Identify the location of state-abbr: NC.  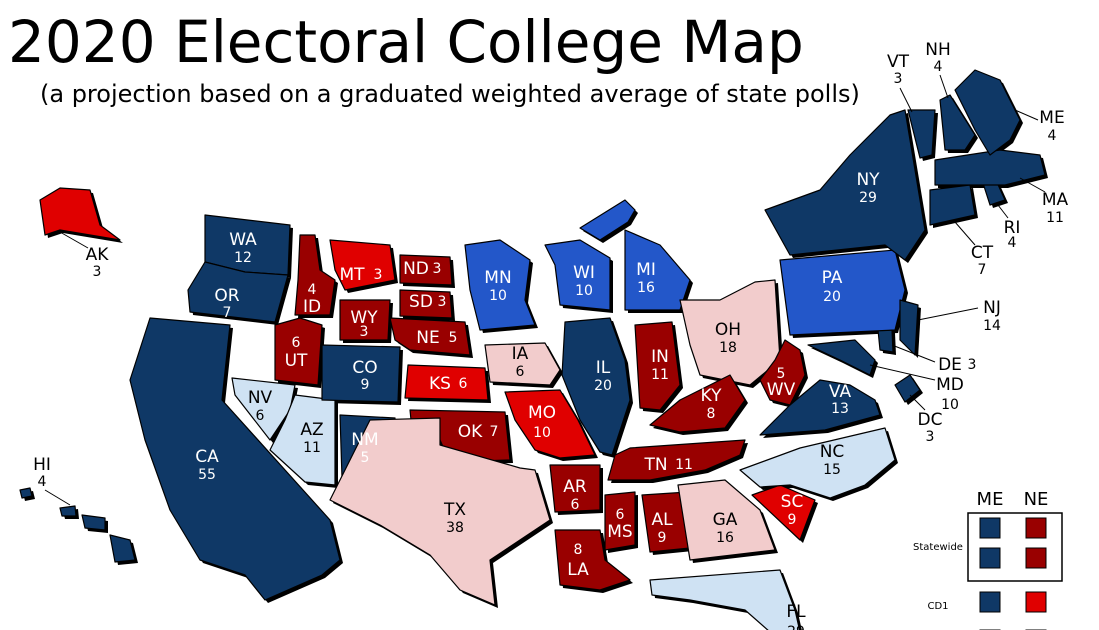
(832, 452).